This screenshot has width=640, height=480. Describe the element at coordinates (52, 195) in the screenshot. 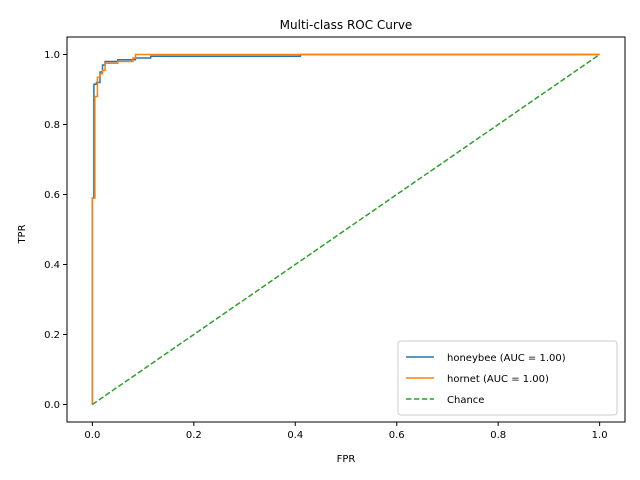

I see `y-tick-label: 0.6` at that location.